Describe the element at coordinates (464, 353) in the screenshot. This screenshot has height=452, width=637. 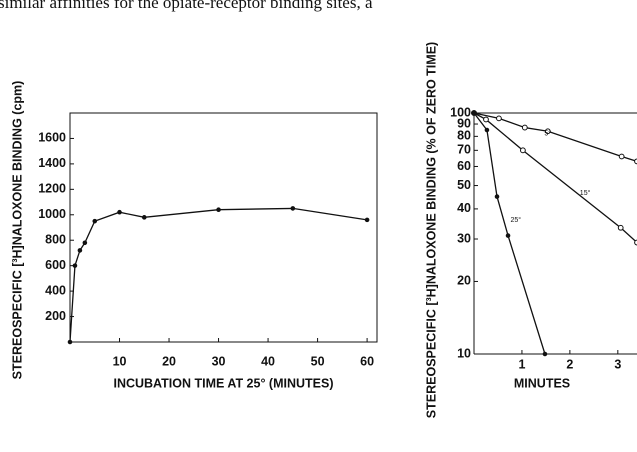
I see `y-tick-label: 10` at that location.